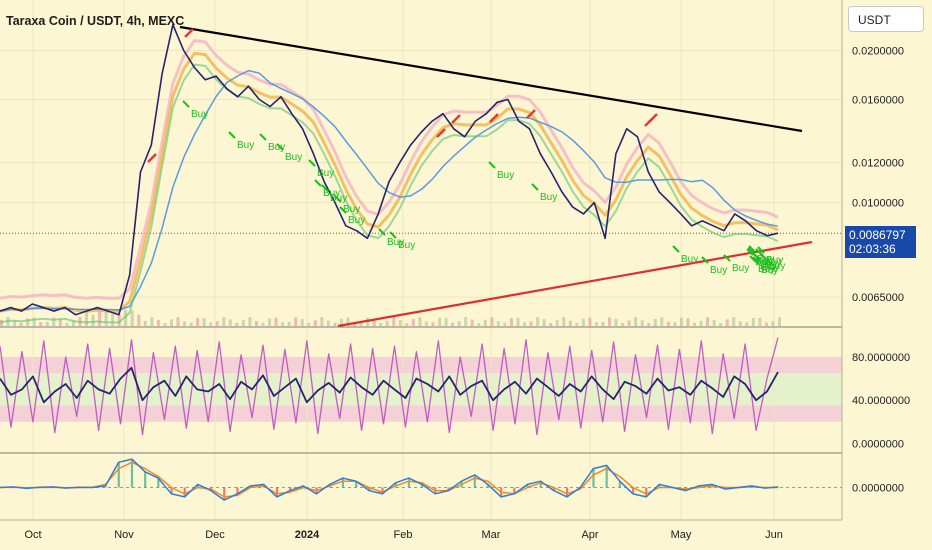 Image resolution: width=932 pixels, height=550 pixels. Describe the element at coordinates (389, 385) in the screenshot. I see `stochastic-k-line` at that location.